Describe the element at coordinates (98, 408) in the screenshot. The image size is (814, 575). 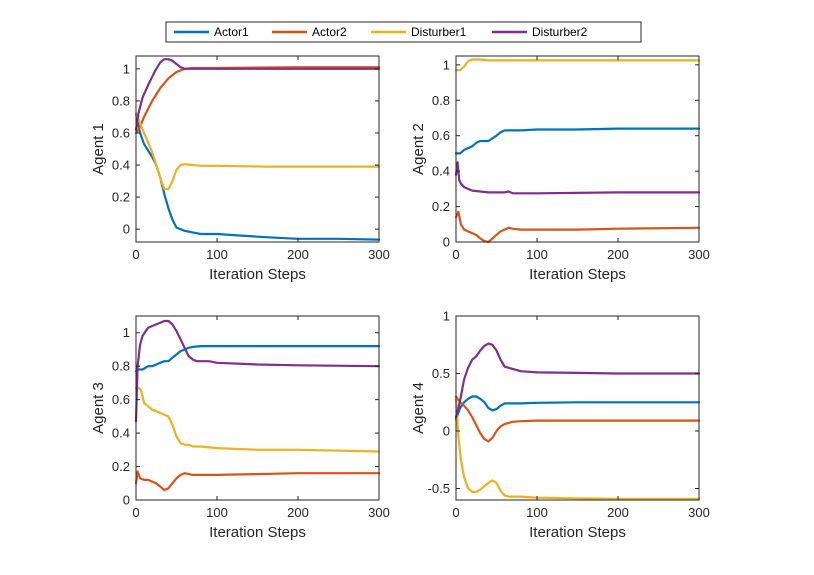
I see `y-axis-label: Agent 3` at that location.